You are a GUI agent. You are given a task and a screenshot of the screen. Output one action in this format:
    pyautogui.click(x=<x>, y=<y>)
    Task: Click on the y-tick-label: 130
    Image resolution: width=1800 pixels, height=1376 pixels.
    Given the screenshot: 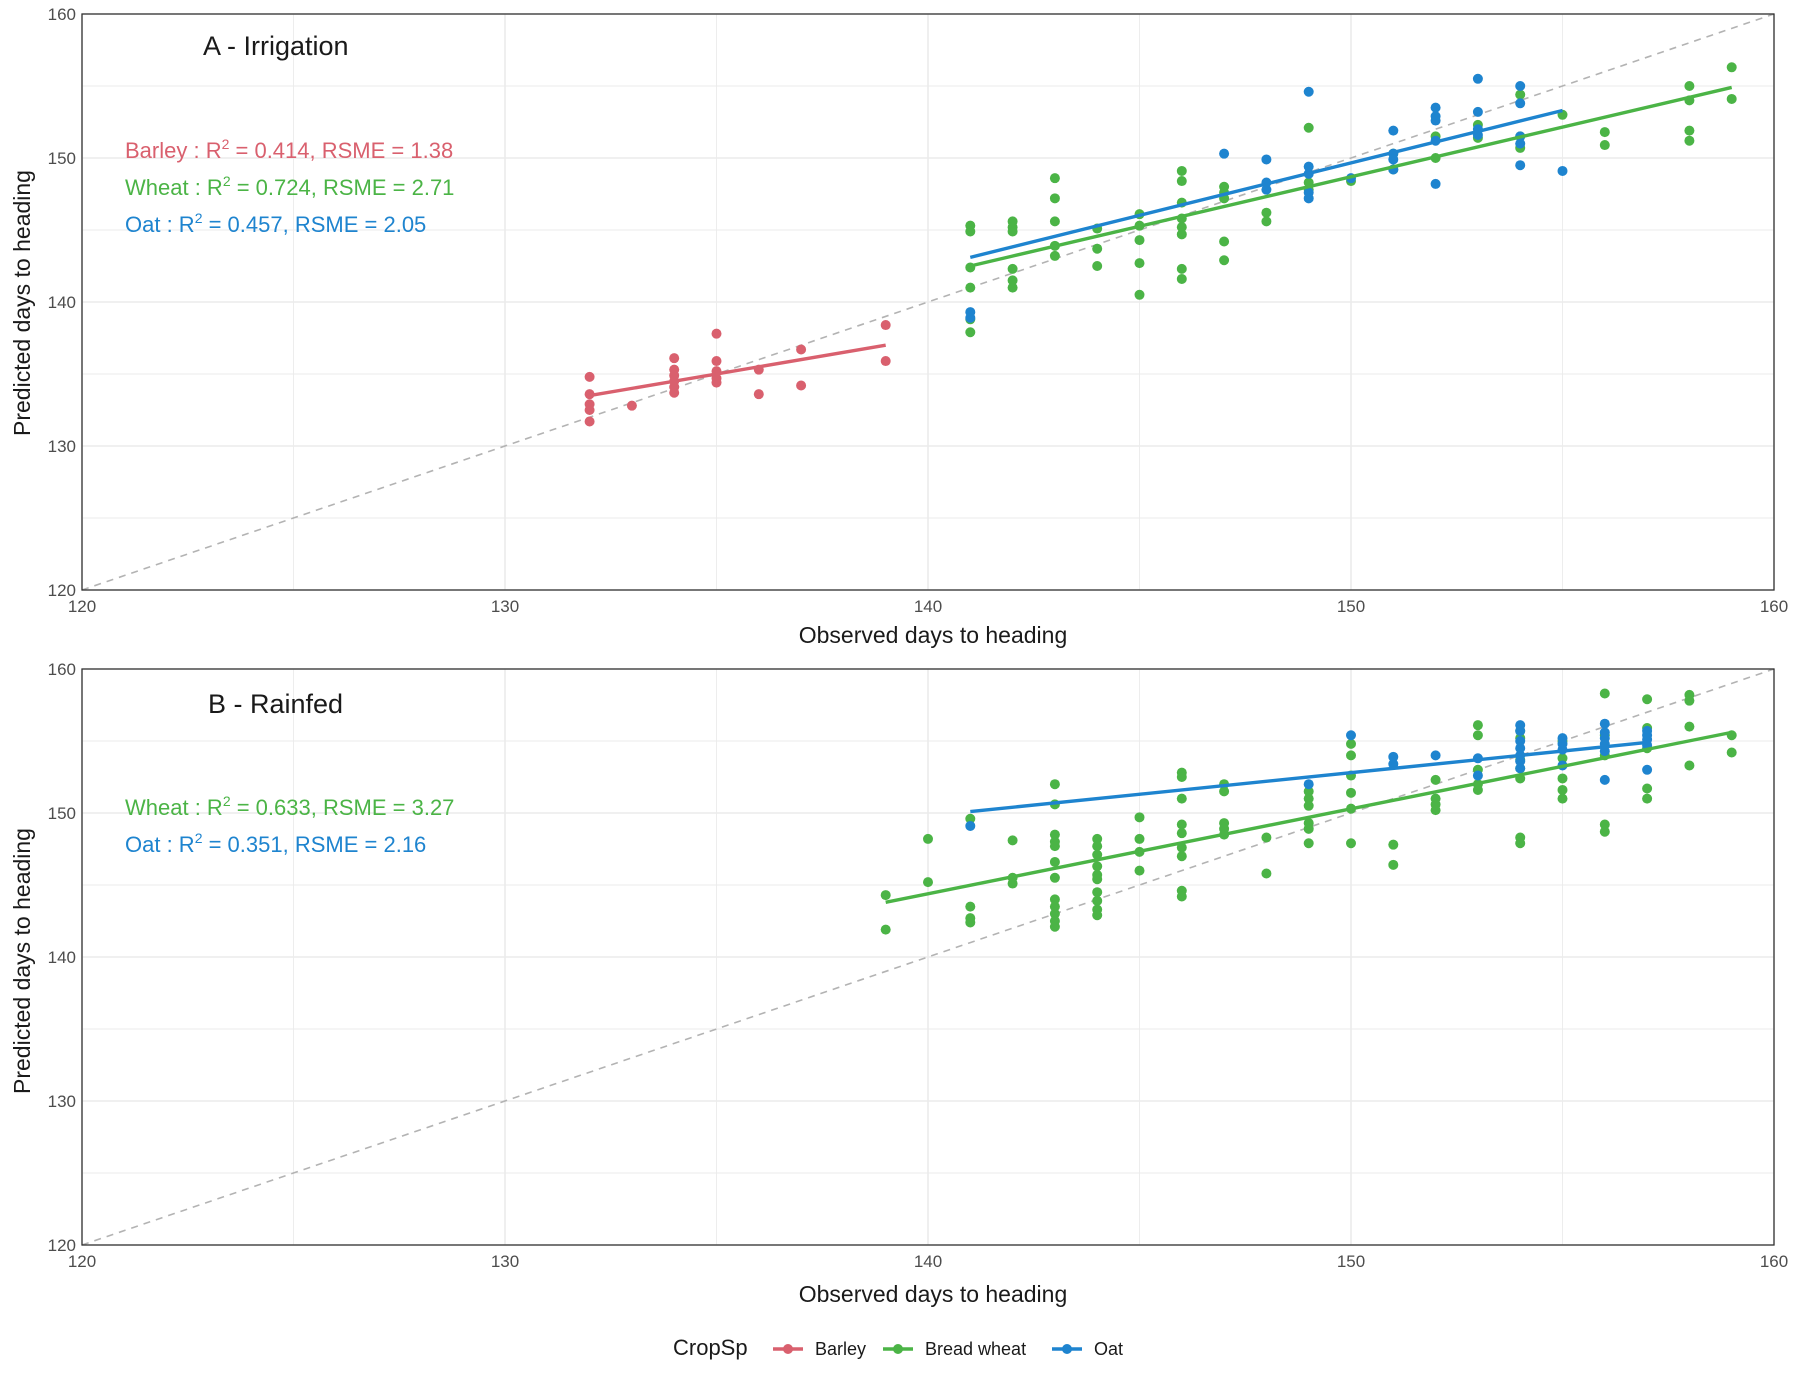 What is the action you would take?
    pyautogui.click(x=62, y=1101)
    